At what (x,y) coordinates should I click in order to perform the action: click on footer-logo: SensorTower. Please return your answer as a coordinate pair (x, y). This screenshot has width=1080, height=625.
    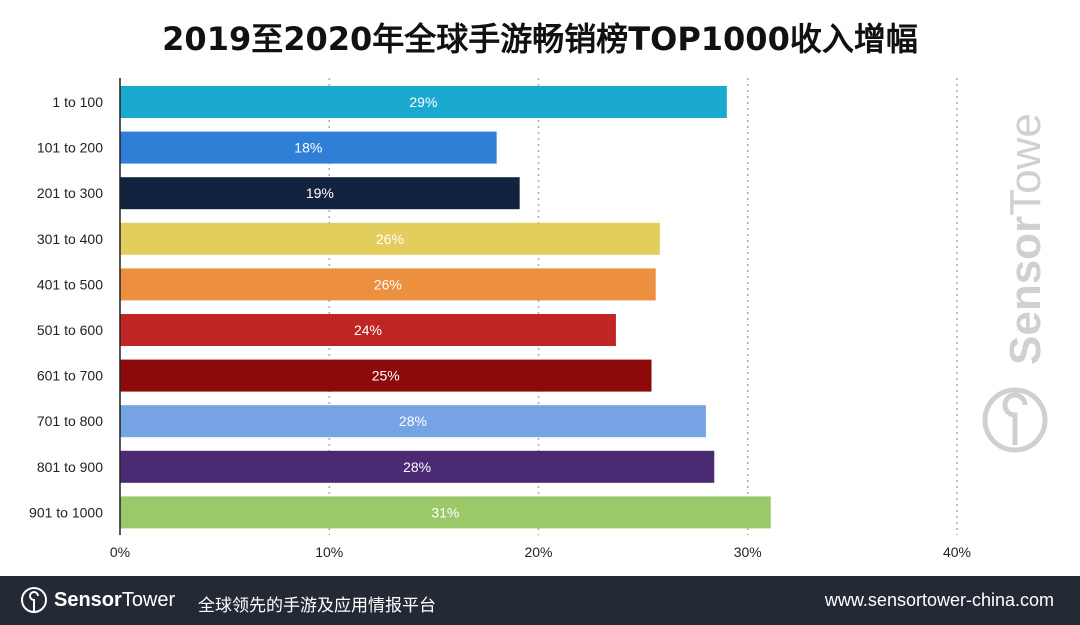
    Looking at the image, I should click on (97, 600).